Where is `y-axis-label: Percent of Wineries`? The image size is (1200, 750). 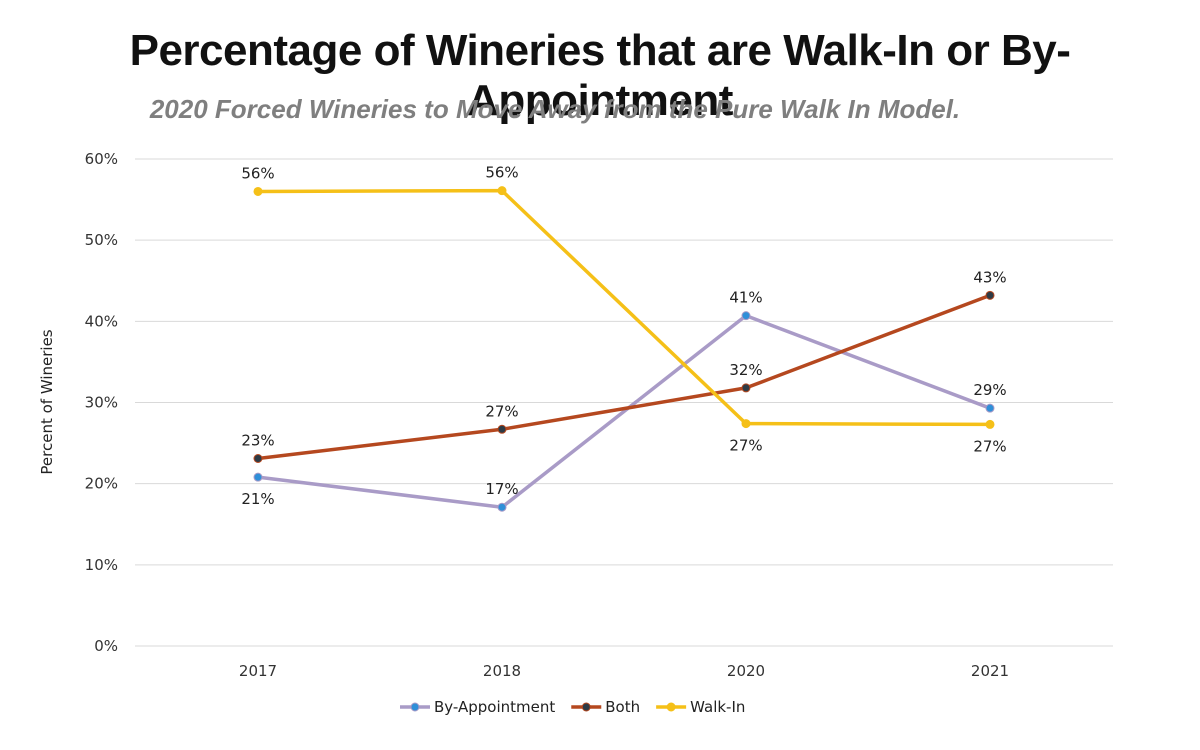 y-axis-label: Percent of Wineries is located at coordinates (47, 401).